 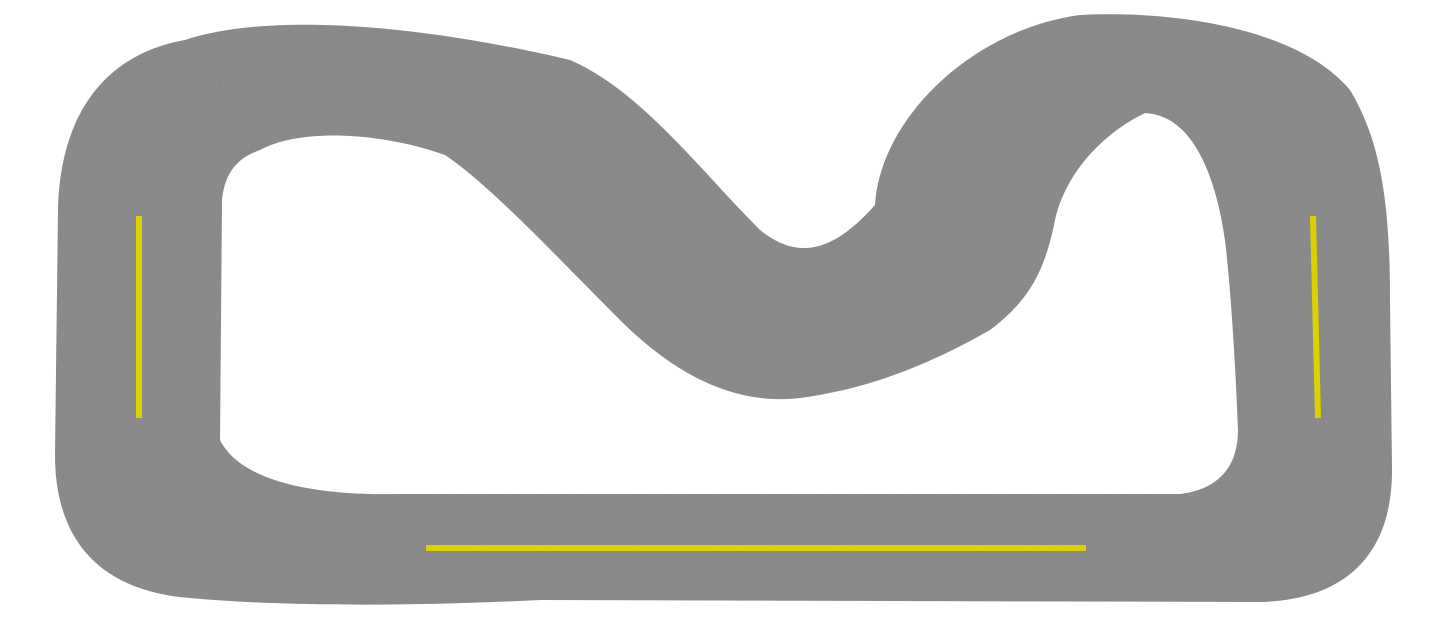 I want to click on lane-marker-right, so click(x=1315, y=317).